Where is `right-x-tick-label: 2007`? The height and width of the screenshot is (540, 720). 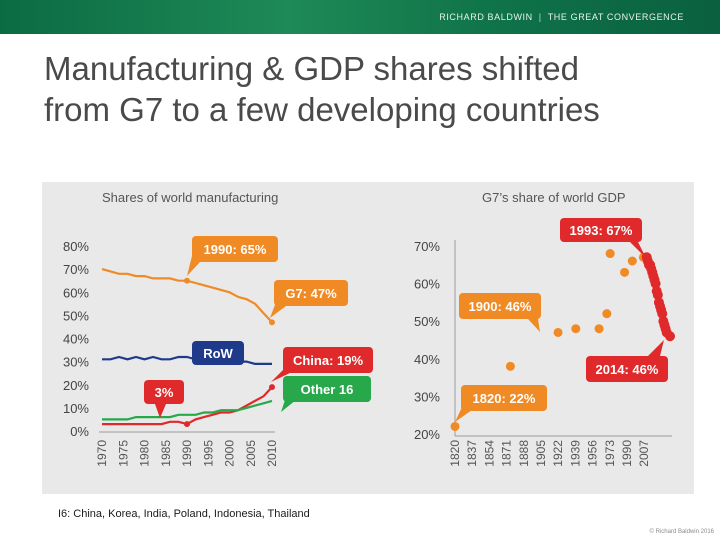 right-x-tick-label: 2007 is located at coordinates (644, 453).